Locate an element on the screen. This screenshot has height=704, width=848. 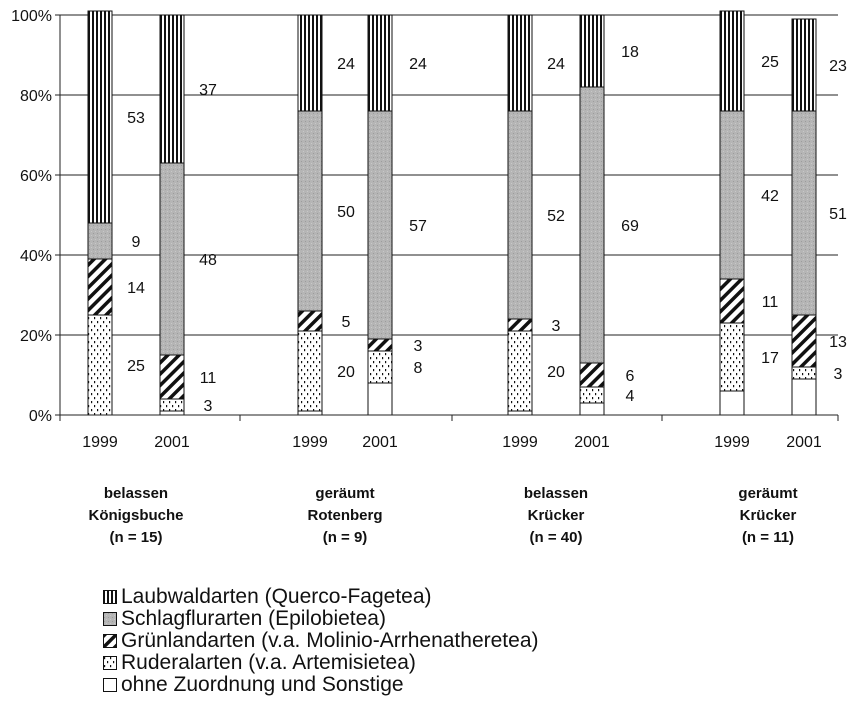
legend-label: Ruderalarten (v.a. Artemisietea) is located at coordinates (268, 662).